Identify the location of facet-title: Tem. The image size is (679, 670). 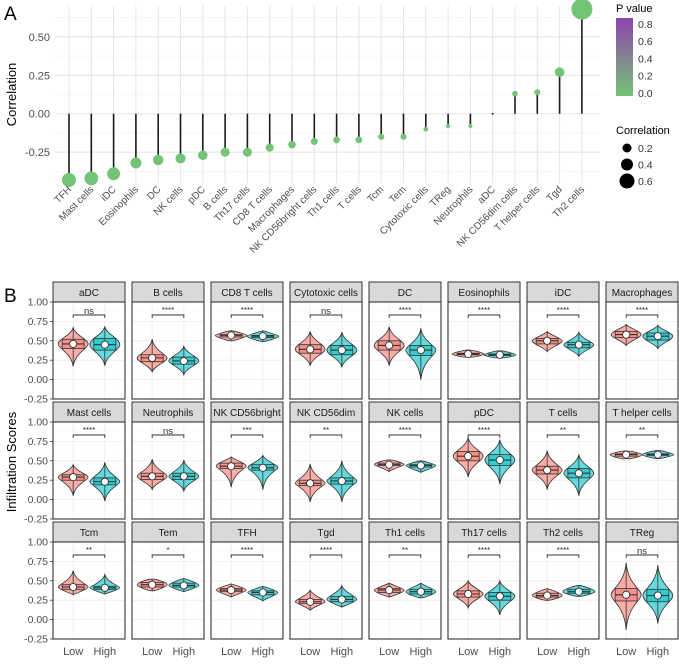
(168, 533).